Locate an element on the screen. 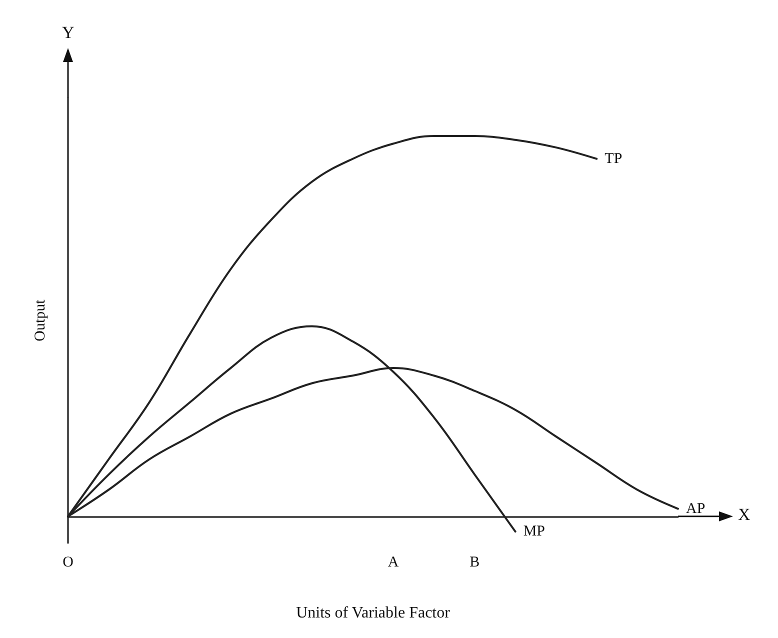  x-tick-label: O is located at coordinates (68, 562).